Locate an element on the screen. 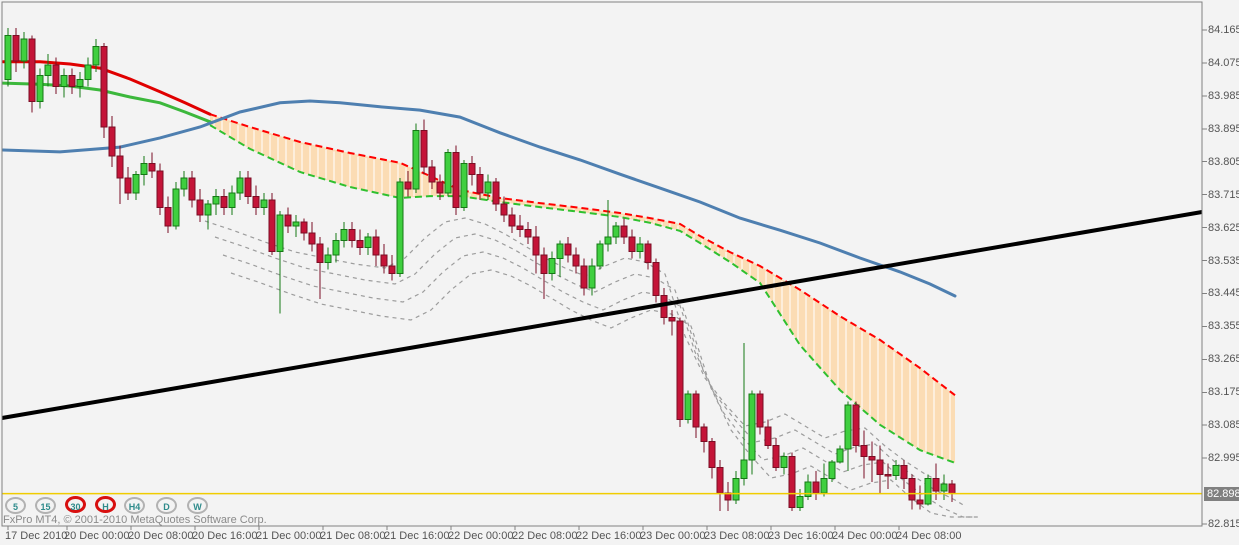 This screenshot has width=1239, height=545. time-axis-label: 20 Dec 16:00 is located at coordinates (225, 536).